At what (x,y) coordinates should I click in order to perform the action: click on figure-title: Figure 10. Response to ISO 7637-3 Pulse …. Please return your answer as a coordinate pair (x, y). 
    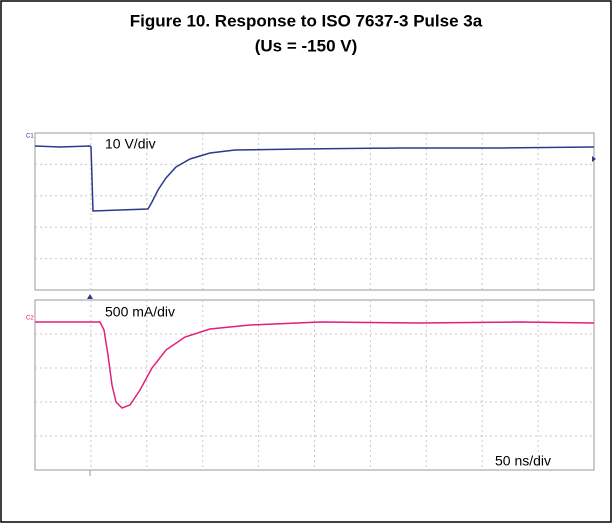
    Looking at the image, I should click on (306, 20).